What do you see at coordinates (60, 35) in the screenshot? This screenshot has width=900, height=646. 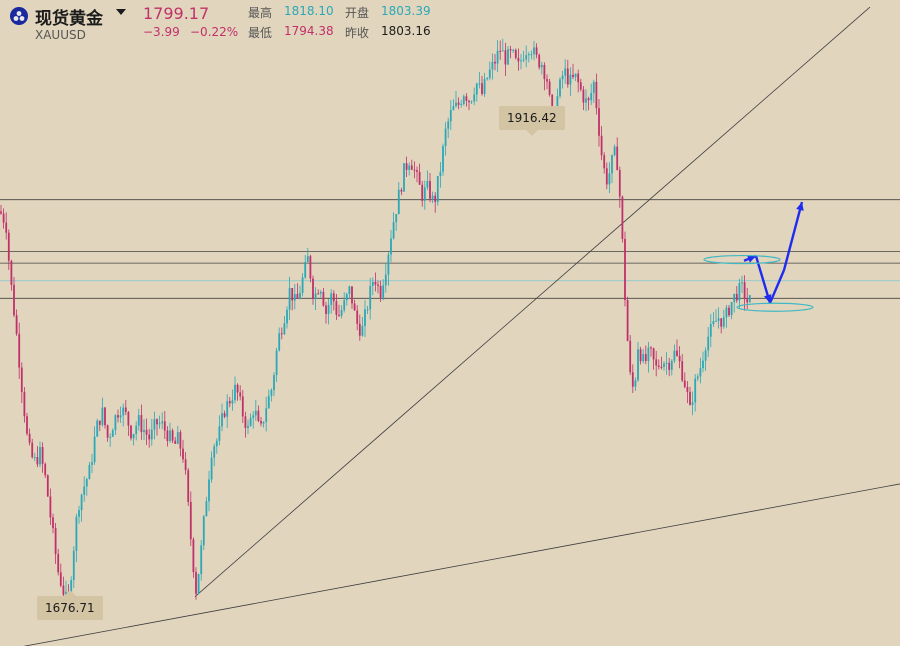 I see `symbol-code: XAUUSD` at bounding box center [60, 35].